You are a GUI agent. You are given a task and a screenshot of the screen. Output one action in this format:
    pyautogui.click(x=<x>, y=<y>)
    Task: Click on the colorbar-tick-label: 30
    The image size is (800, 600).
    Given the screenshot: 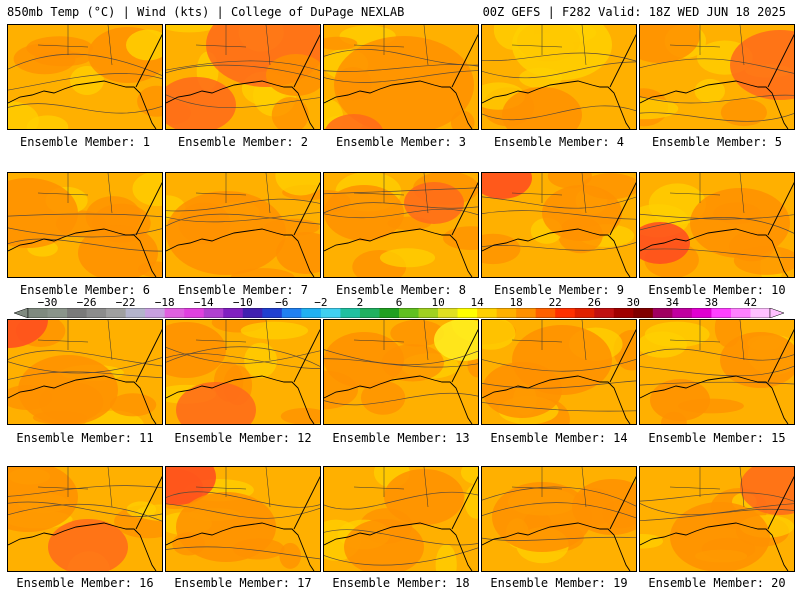 What is the action you would take?
    pyautogui.click(x=633, y=302)
    